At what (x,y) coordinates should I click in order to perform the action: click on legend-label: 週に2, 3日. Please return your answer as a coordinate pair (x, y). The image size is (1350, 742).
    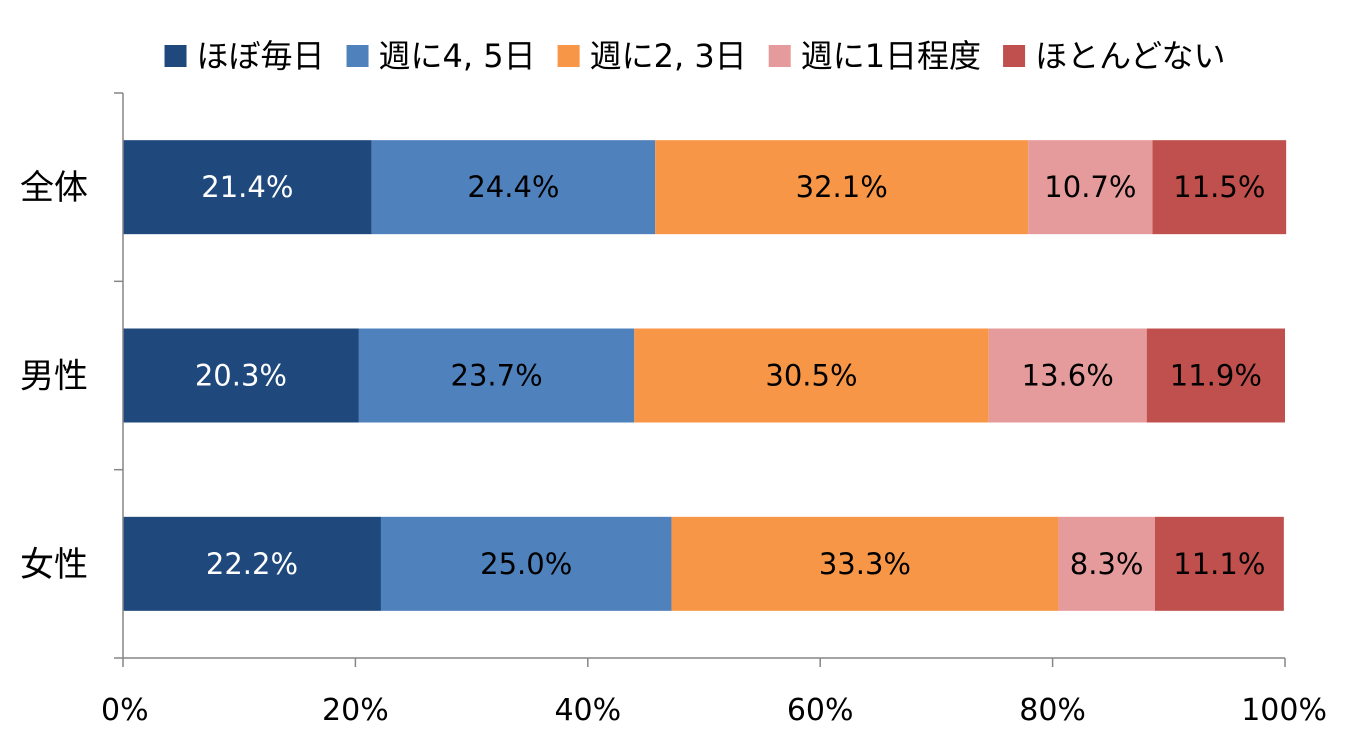
    Looking at the image, I should click on (668, 56).